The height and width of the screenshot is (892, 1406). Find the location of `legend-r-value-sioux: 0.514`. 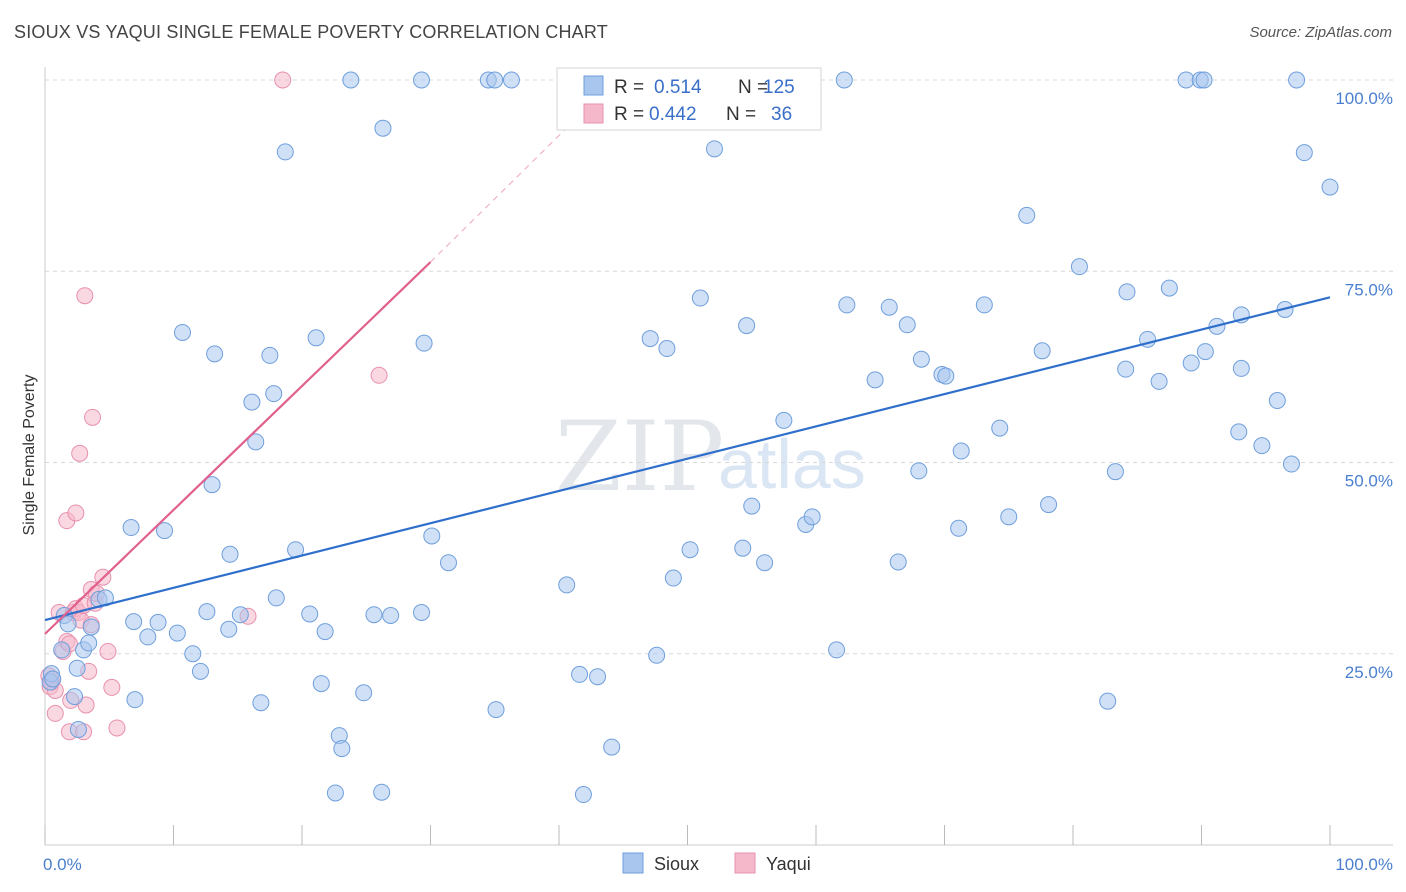

legend-r-value-sioux: 0.514 is located at coordinates (678, 87).